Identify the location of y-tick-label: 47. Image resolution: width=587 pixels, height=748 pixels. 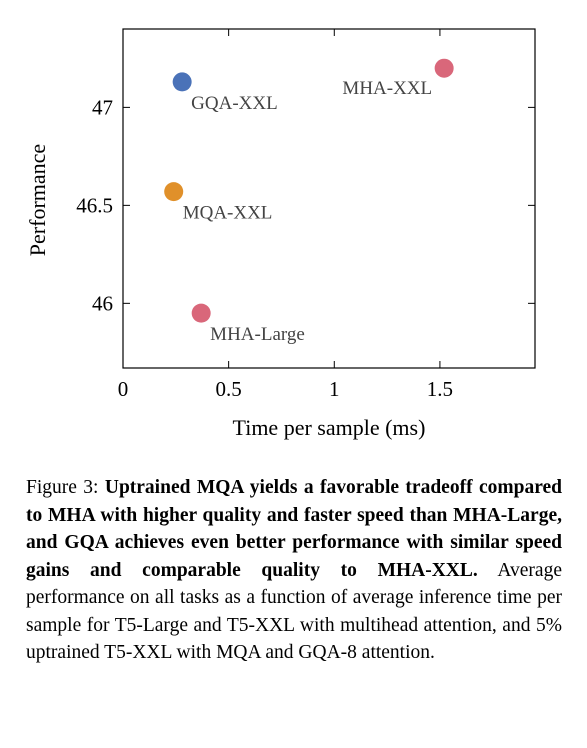
(102, 107).